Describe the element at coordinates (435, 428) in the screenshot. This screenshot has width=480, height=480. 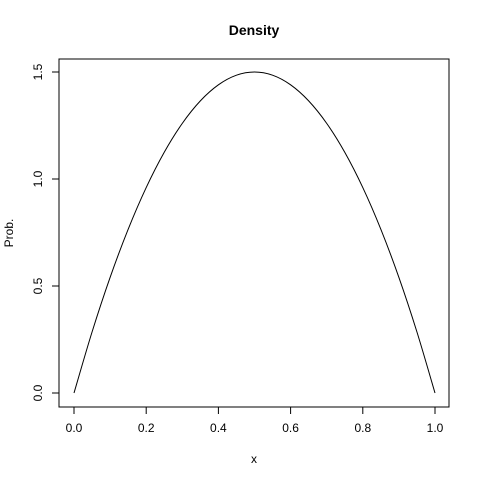
I see `x-tick-label: 1.0` at that location.